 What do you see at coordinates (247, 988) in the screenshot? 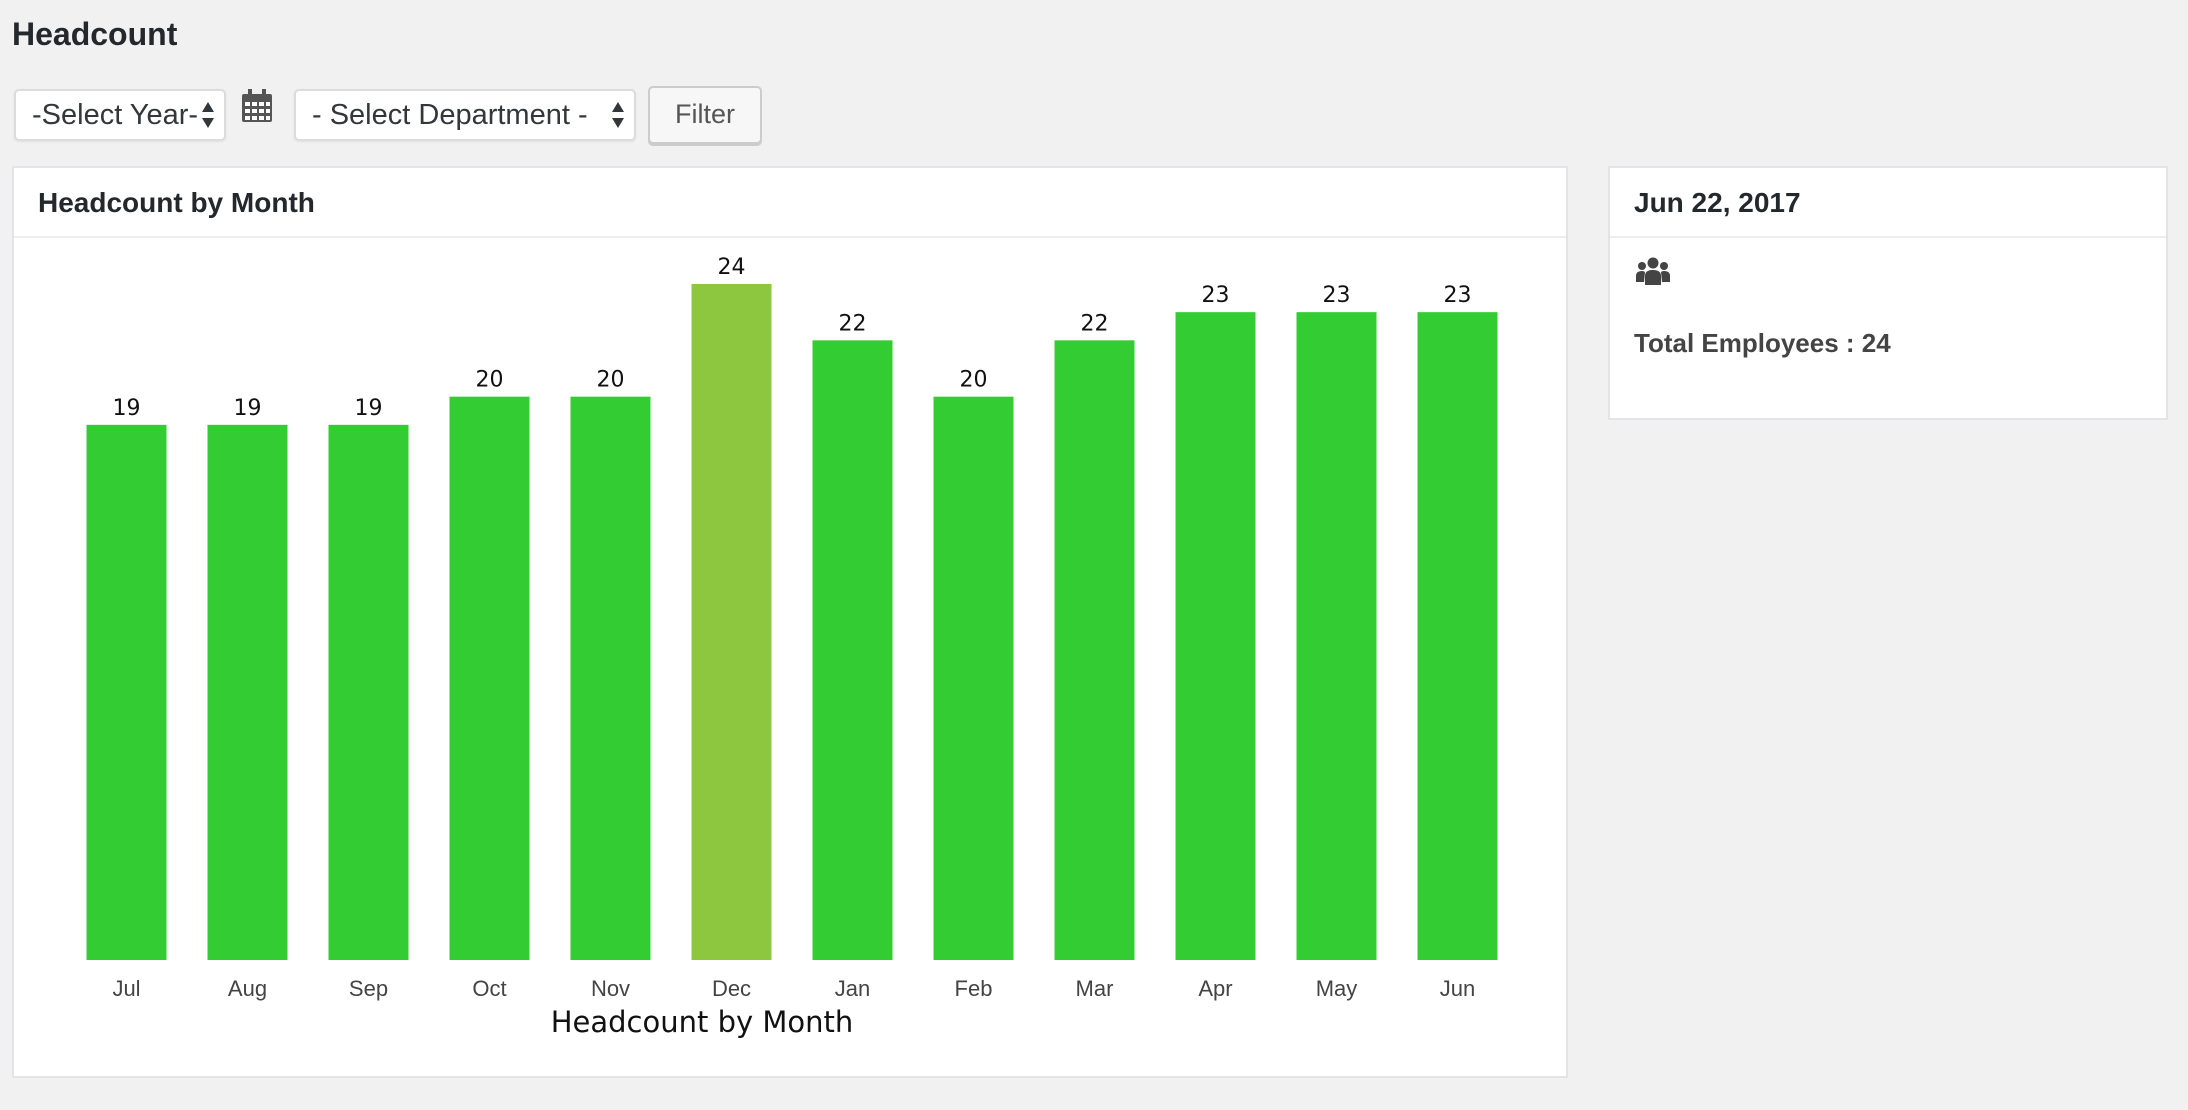
I see `x-tick-label: Aug` at bounding box center [247, 988].